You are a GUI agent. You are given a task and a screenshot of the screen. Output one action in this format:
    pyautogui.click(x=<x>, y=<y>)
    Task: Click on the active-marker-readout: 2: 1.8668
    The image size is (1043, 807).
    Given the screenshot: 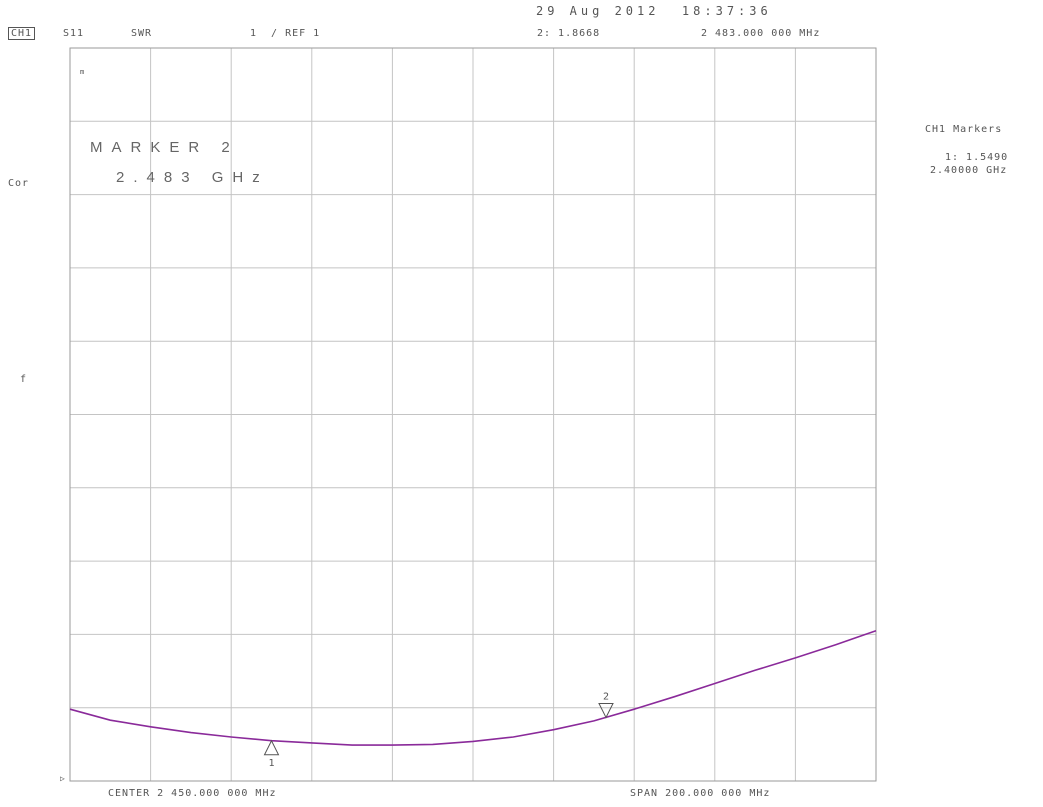 What is the action you would take?
    pyautogui.click(x=569, y=33)
    